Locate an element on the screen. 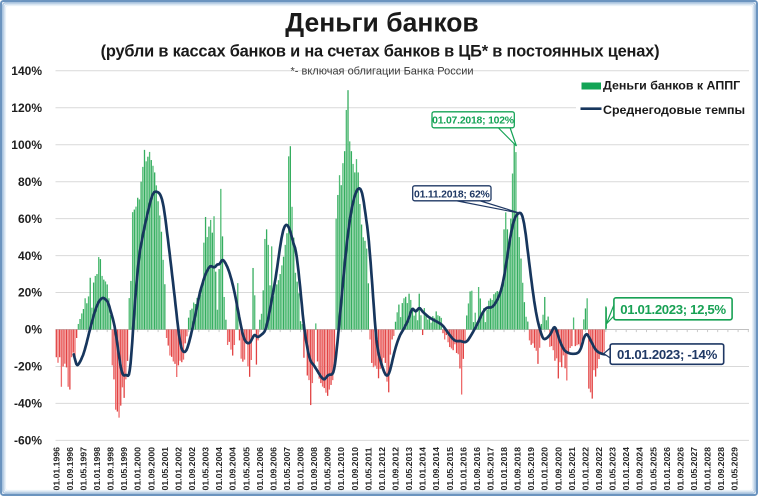  svg-text: 120% is located at coordinates (26, 108).